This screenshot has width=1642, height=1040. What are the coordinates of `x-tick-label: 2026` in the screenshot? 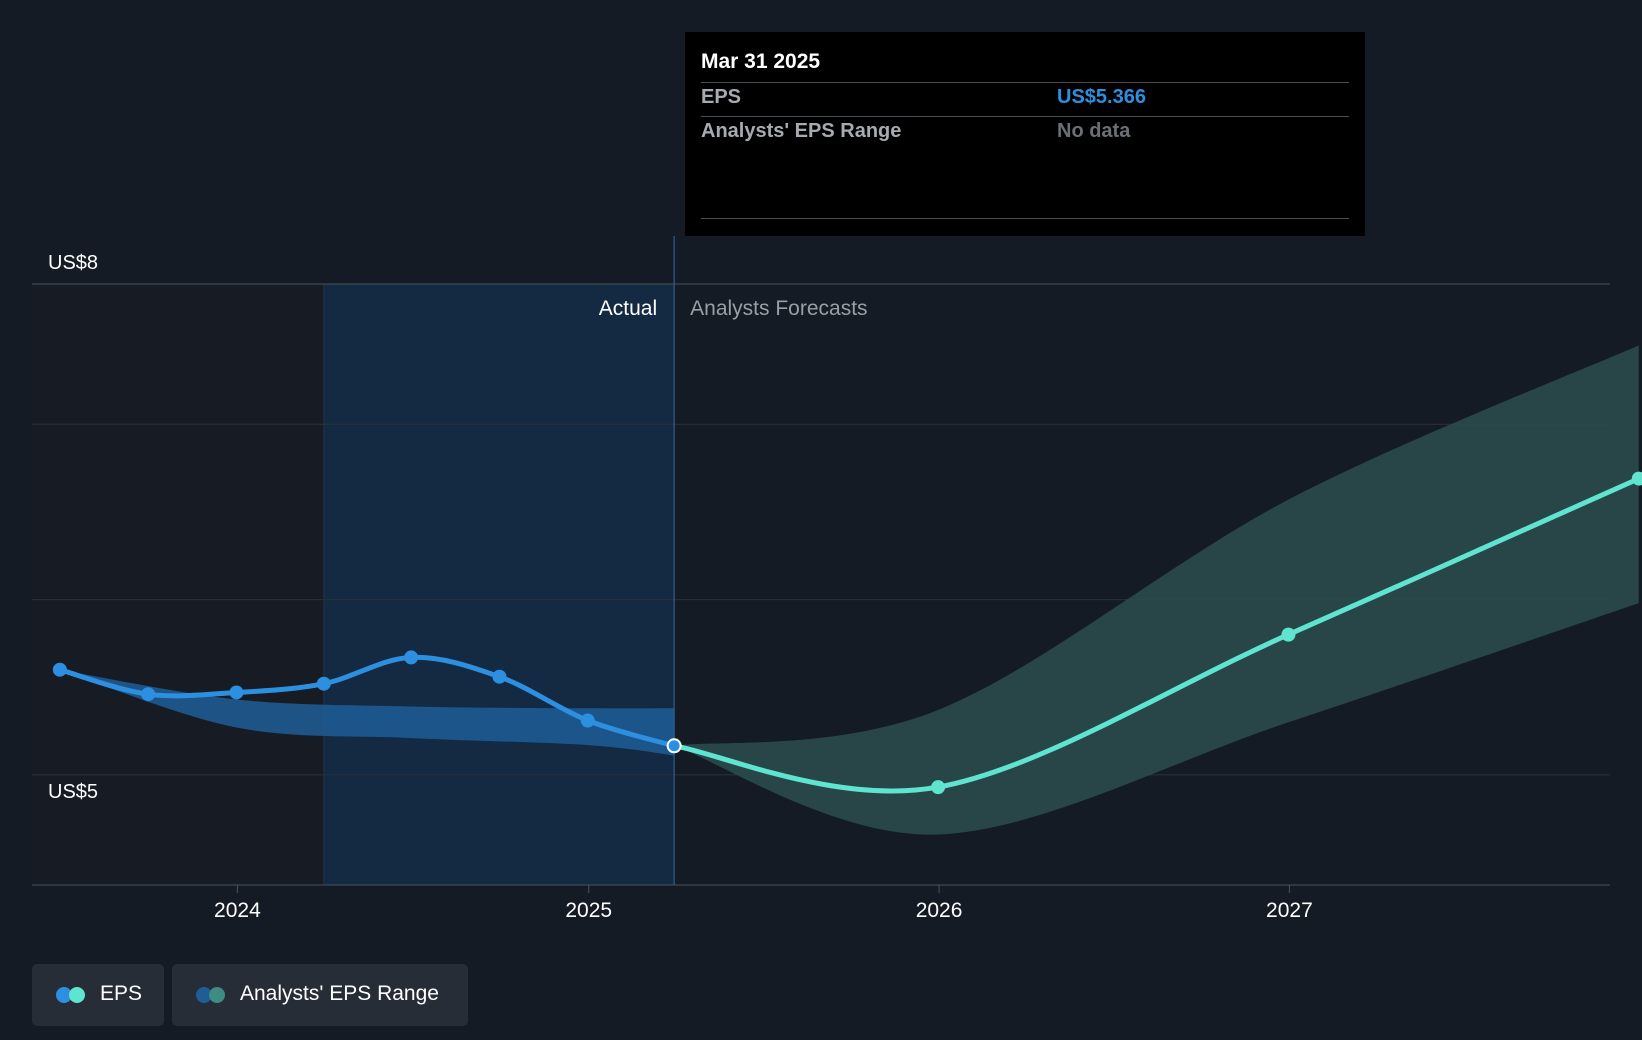 It's located at (939, 910).